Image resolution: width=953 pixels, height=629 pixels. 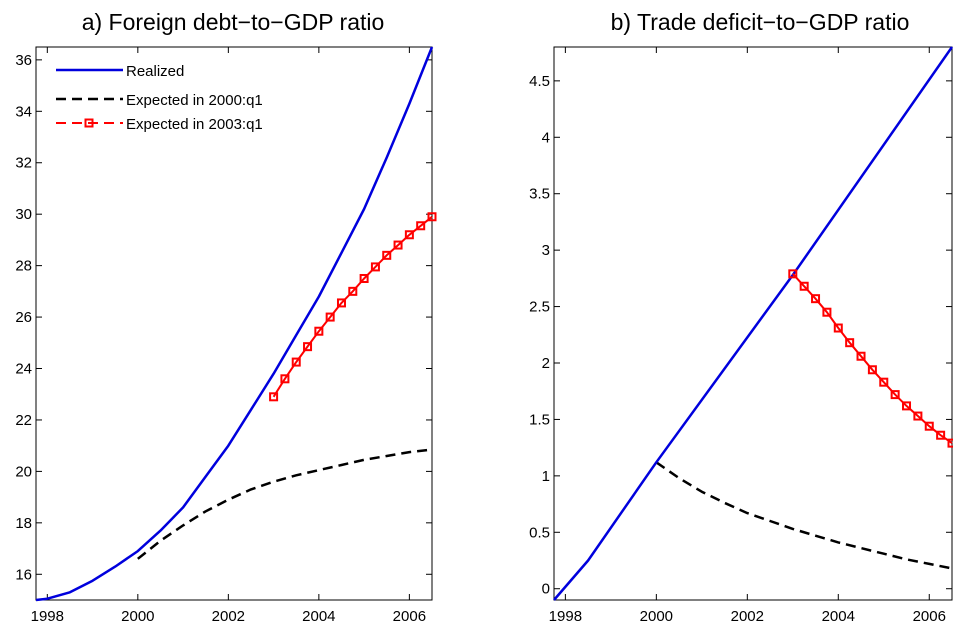 I want to click on legend-marker-expected-2003, so click(x=89, y=123).